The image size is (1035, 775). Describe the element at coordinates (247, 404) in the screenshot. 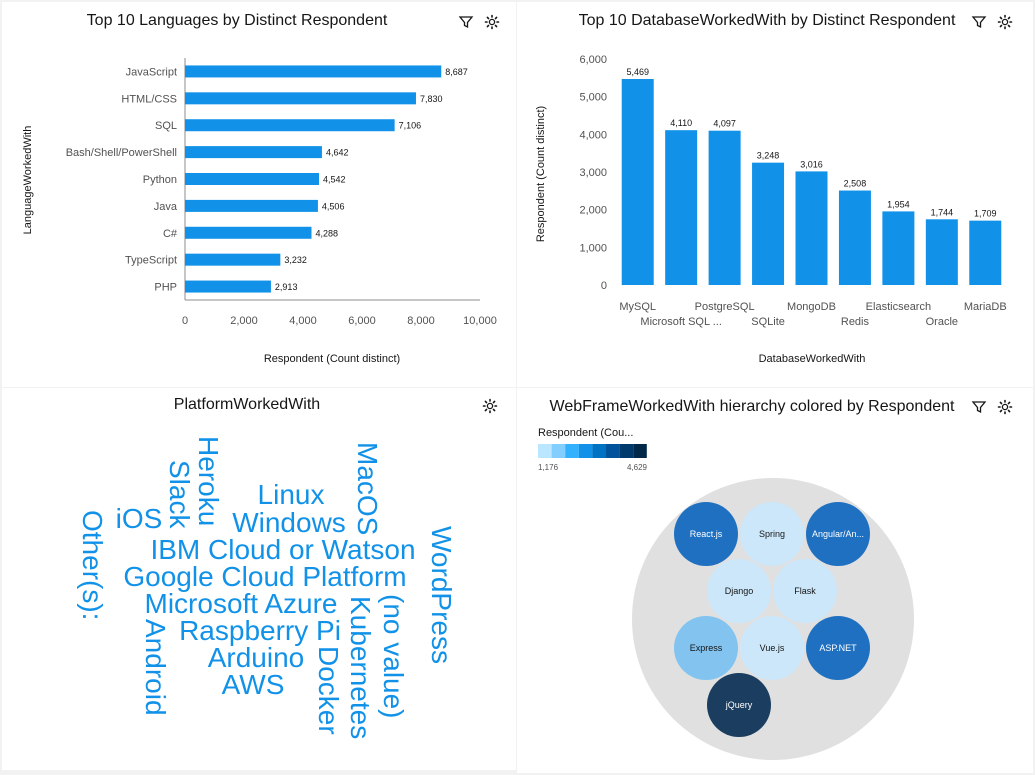

I see `platforms-title: PlatformWorkedWith` at that location.